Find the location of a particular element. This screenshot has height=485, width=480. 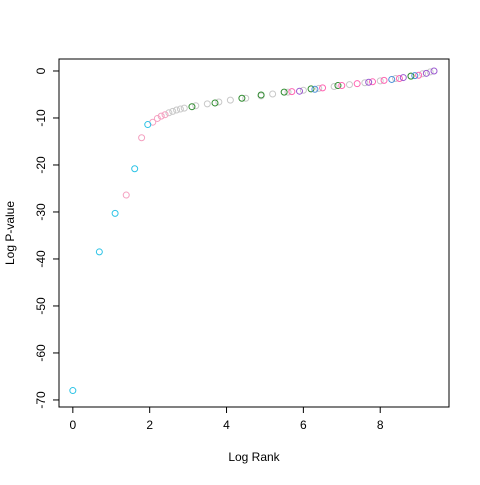

y-tick-label: -20 is located at coordinates (41, 165).